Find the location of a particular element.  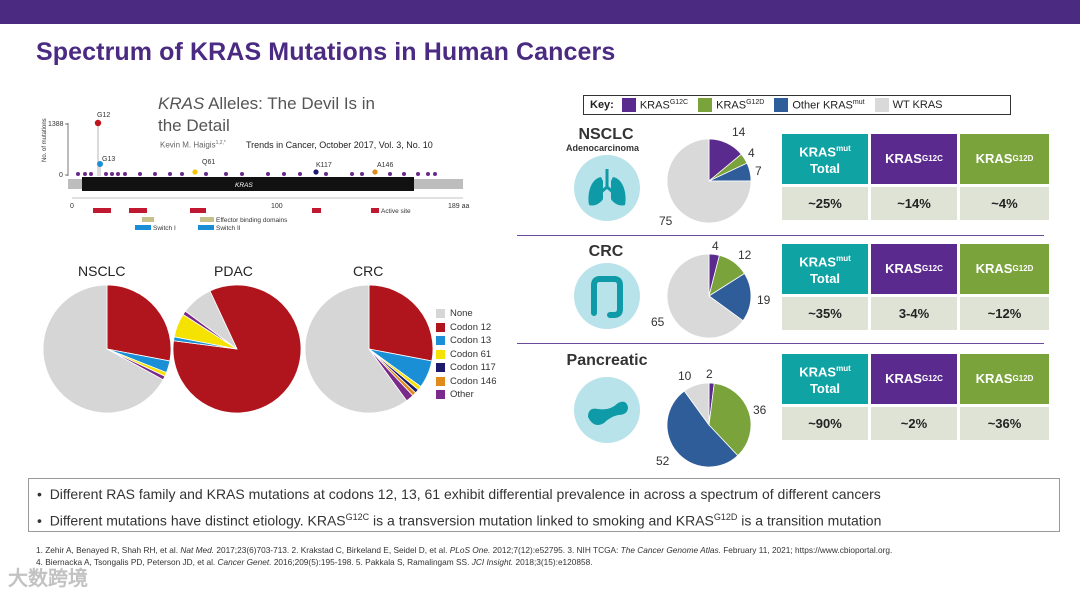

other-mut-swatch is located at coordinates (781, 105).